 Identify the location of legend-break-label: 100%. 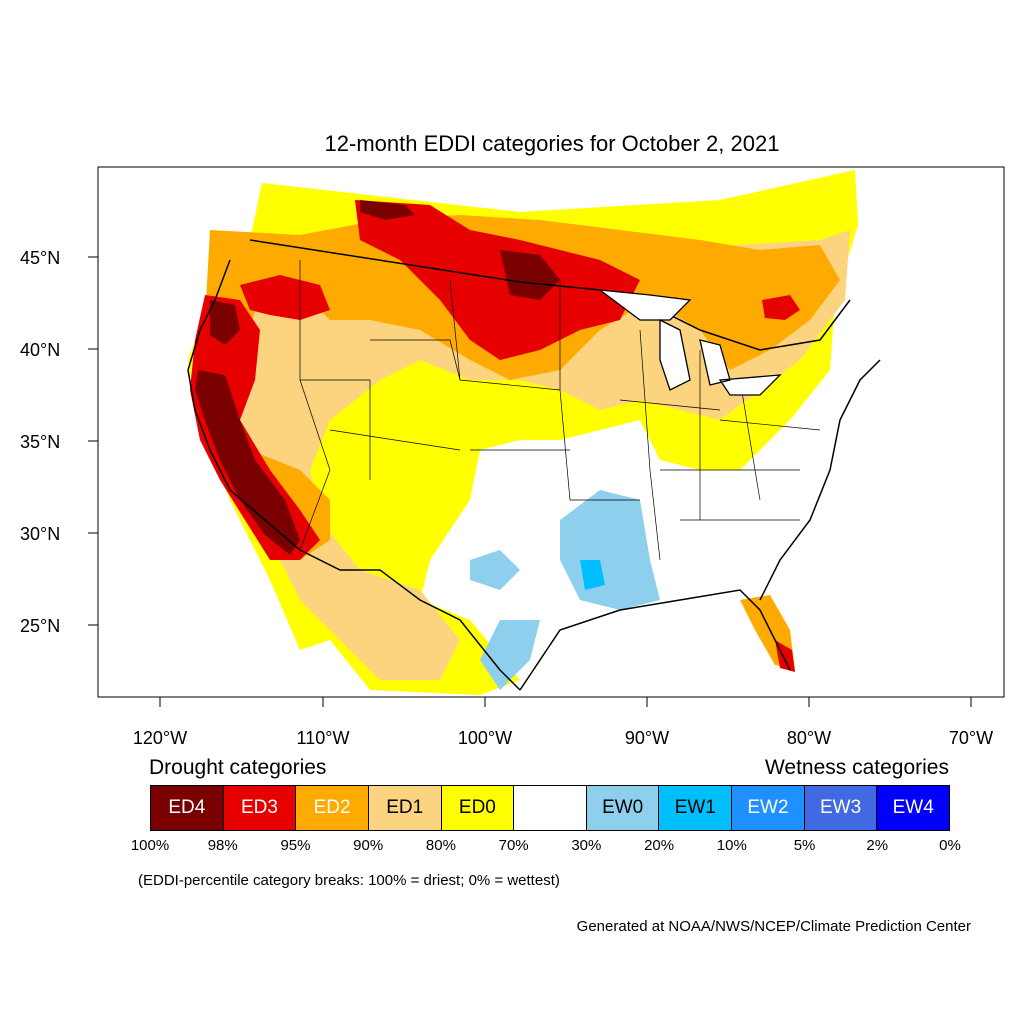
(150, 845).